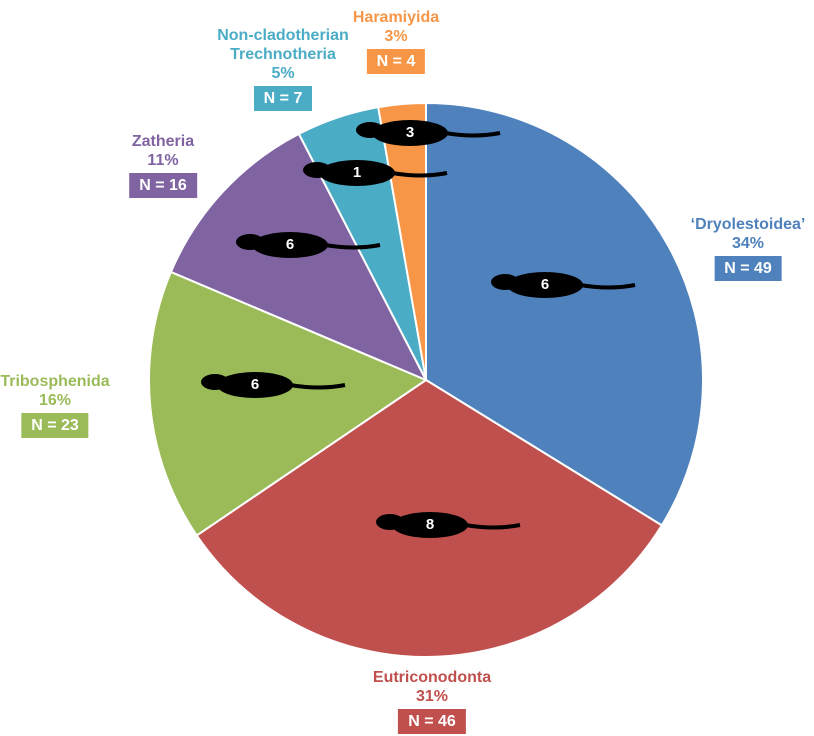 The height and width of the screenshot is (736, 814). I want to click on category-label: Tribosphenida, so click(55, 381).